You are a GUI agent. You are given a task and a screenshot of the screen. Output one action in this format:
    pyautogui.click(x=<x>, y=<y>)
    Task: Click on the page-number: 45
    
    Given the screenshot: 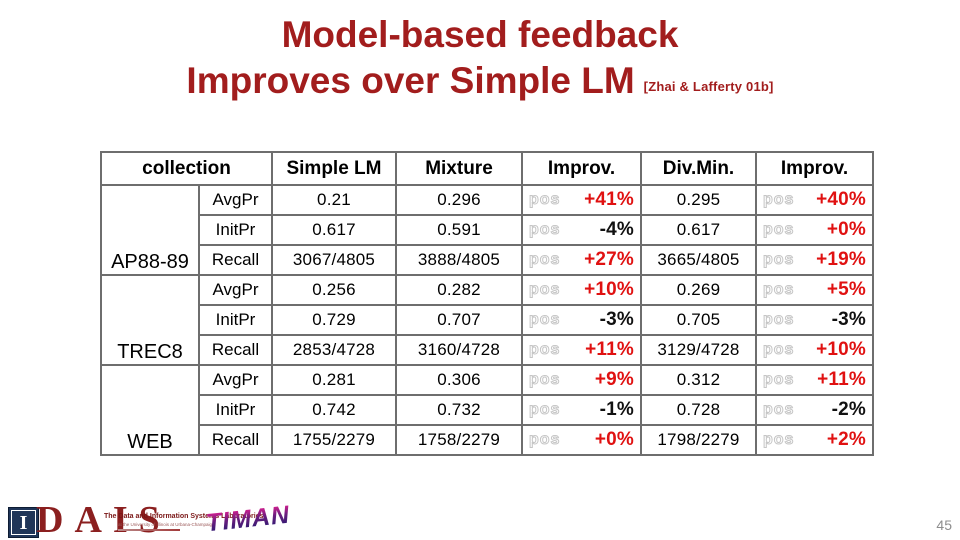 What is the action you would take?
    pyautogui.click(x=944, y=525)
    